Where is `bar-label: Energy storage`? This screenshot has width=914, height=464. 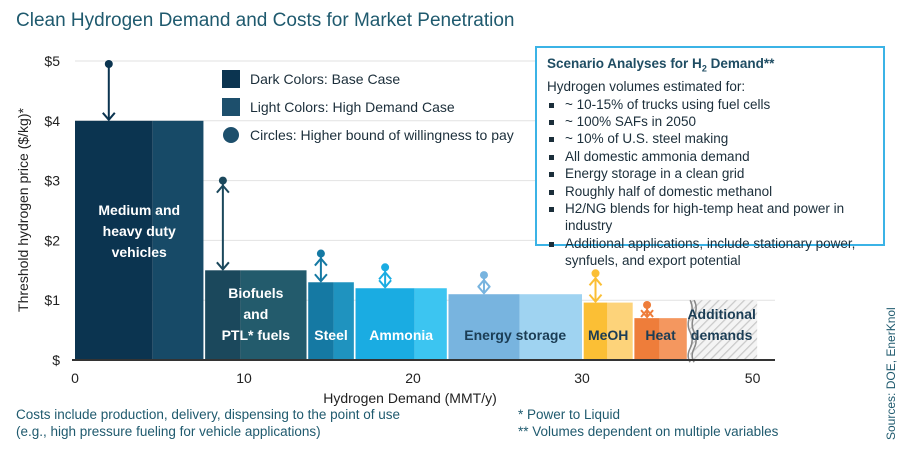
bar-label: Energy storage is located at coordinates (515, 335).